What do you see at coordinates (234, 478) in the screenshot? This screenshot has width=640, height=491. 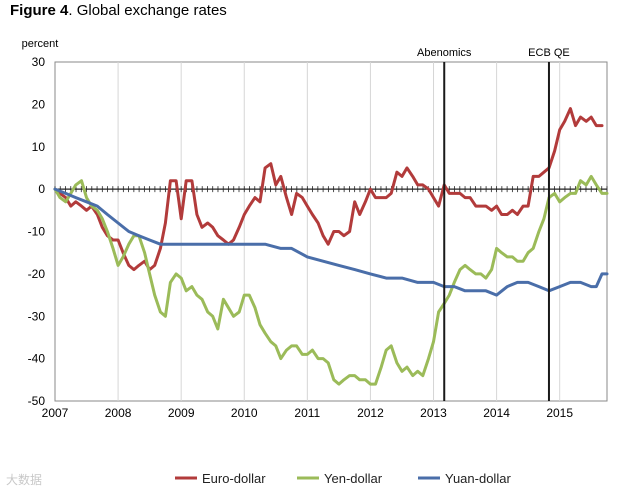 I see `legend-label-0: Euro-dollar` at bounding box center [234, 478].